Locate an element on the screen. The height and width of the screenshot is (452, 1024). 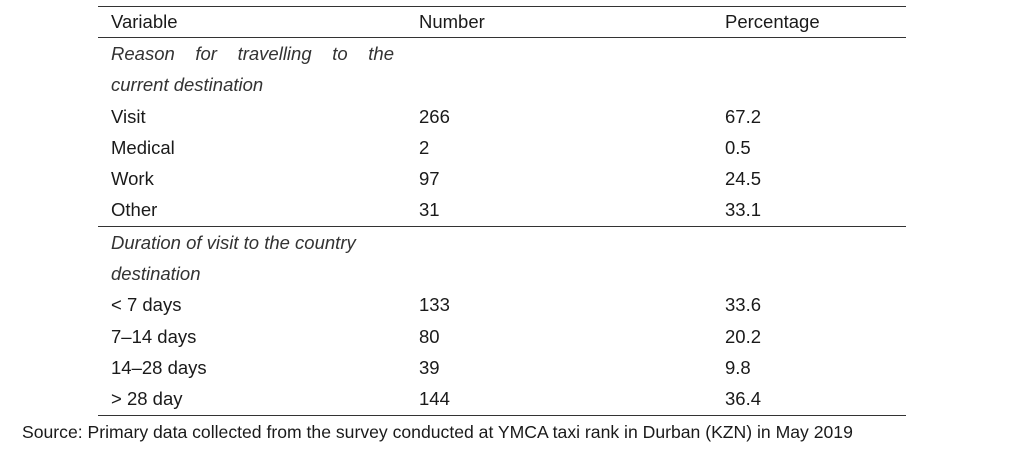
row-percentage: 36.4 is located at coordinates (809, 399).